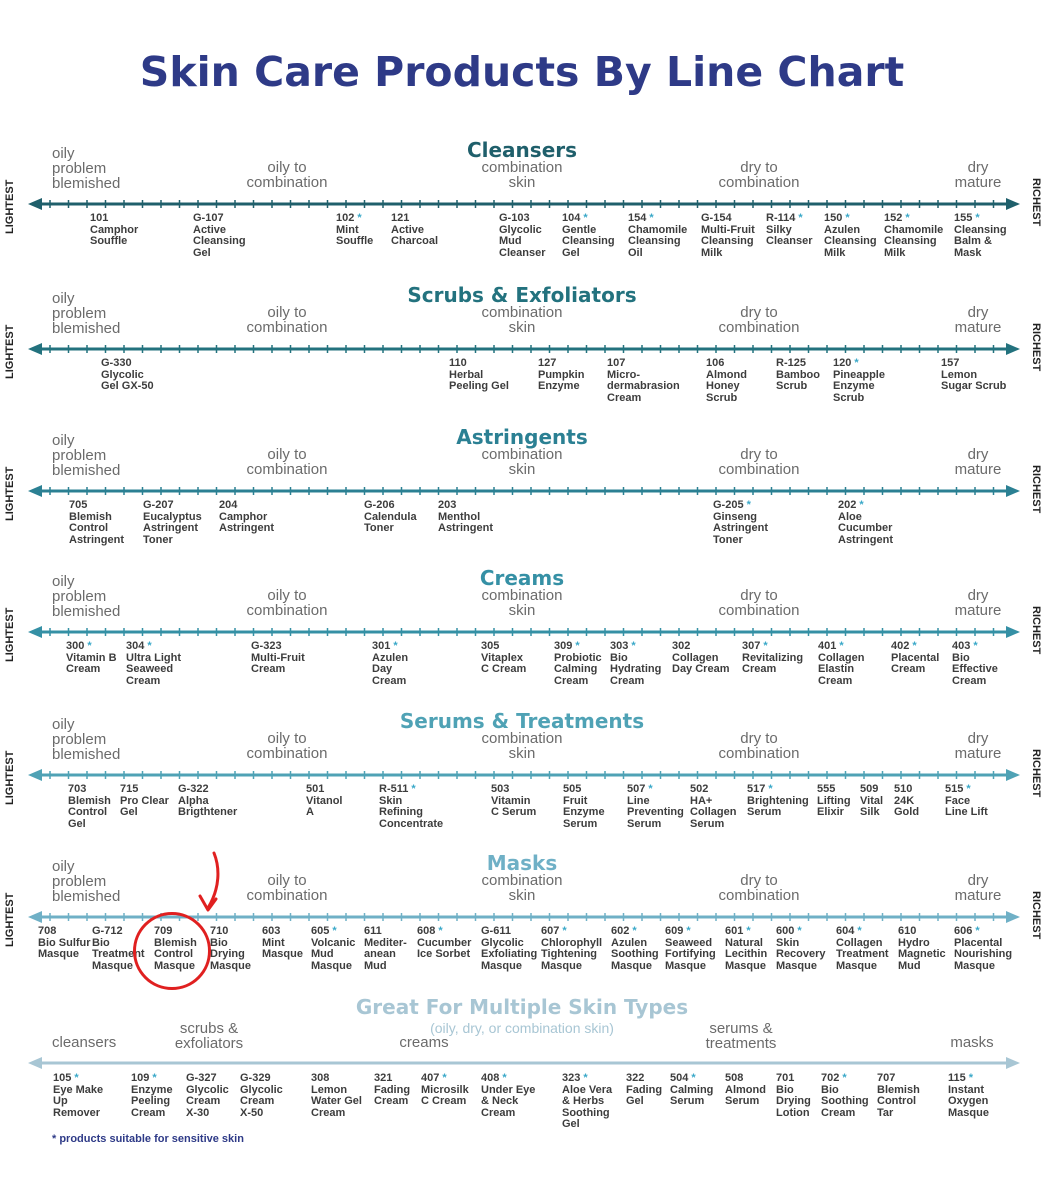  I want to click on product-name: Skin Refining Concentrate, so click(411, 812).